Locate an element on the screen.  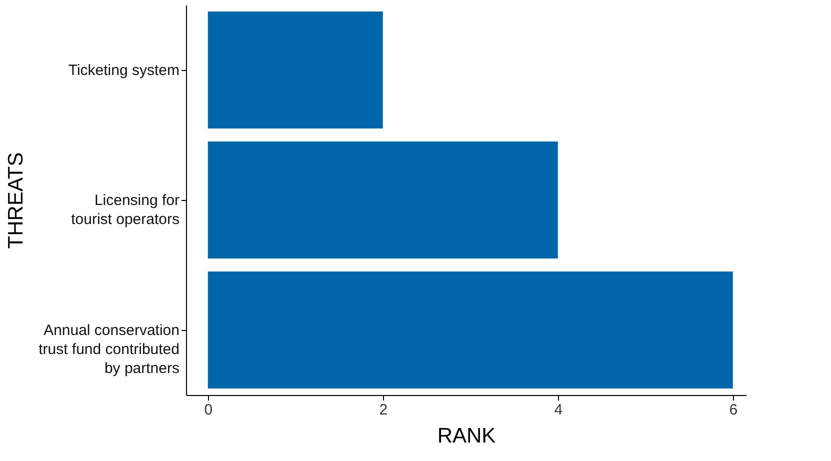
x-axis-title: RANK is located at coordinates (466, 436).